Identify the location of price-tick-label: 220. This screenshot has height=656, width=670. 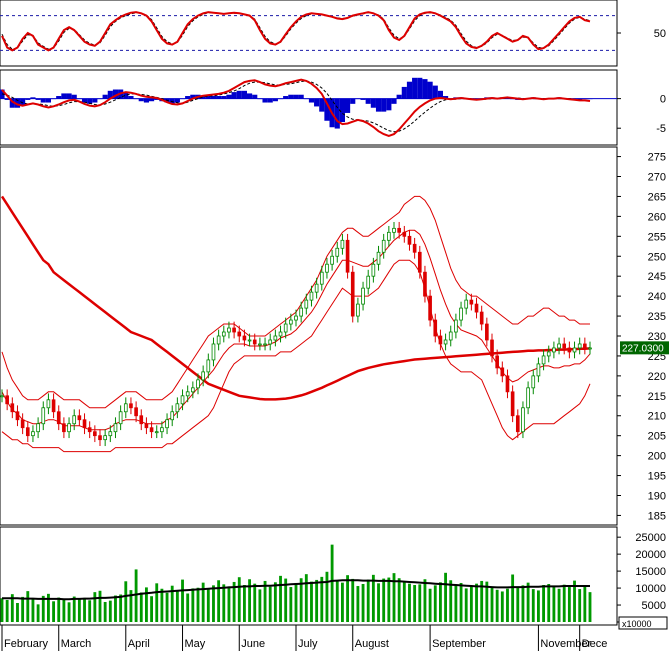
(657, 377).